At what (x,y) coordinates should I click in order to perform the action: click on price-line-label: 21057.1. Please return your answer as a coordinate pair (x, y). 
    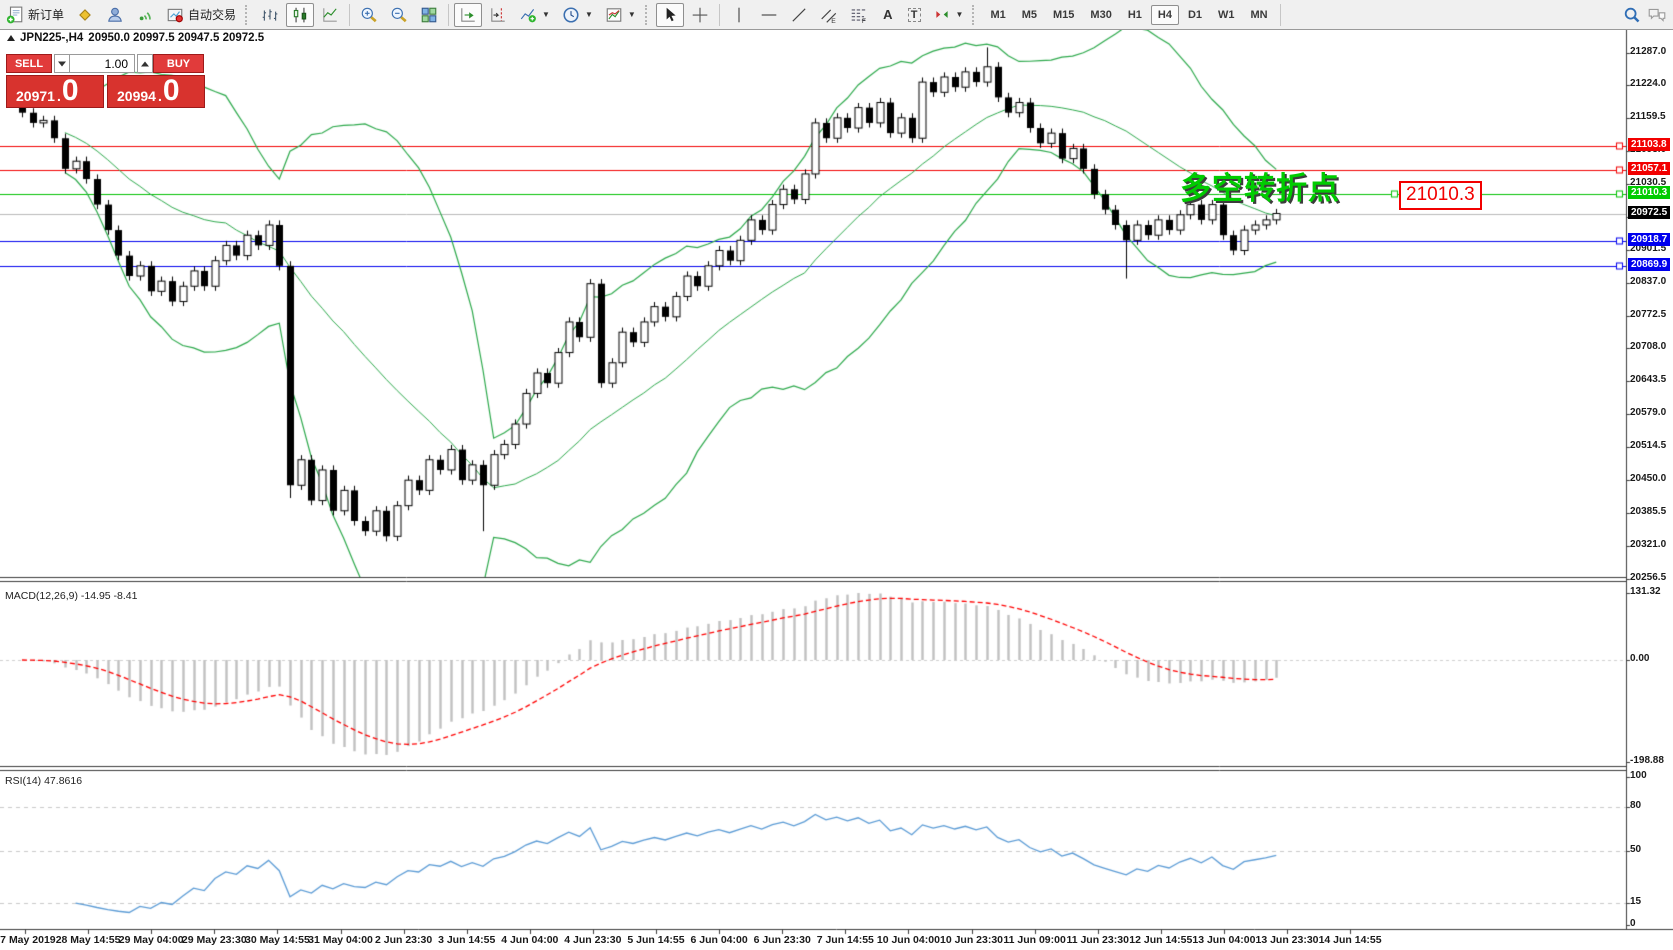
    Looking at the image, I should click on (1649, 169).